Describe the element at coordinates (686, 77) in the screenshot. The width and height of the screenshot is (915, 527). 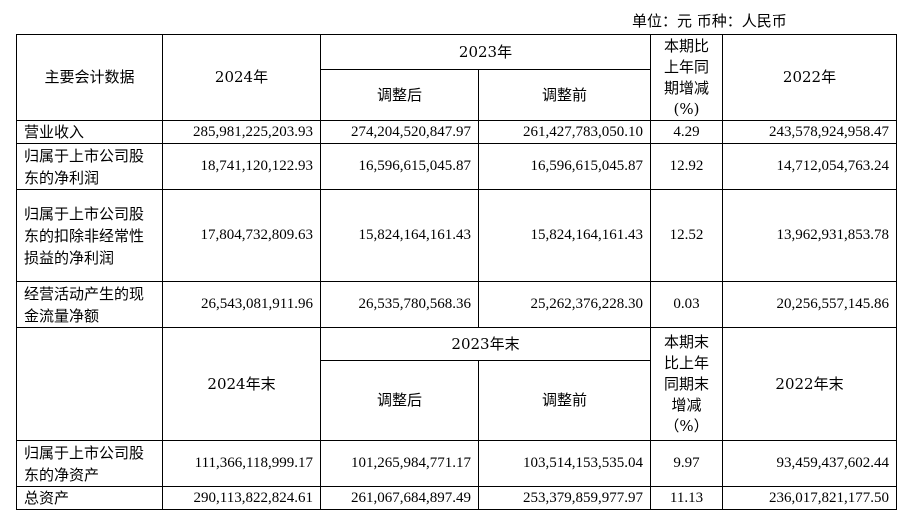
I see `header-change-pct: 本期比上年同期增减(%)` at that location.